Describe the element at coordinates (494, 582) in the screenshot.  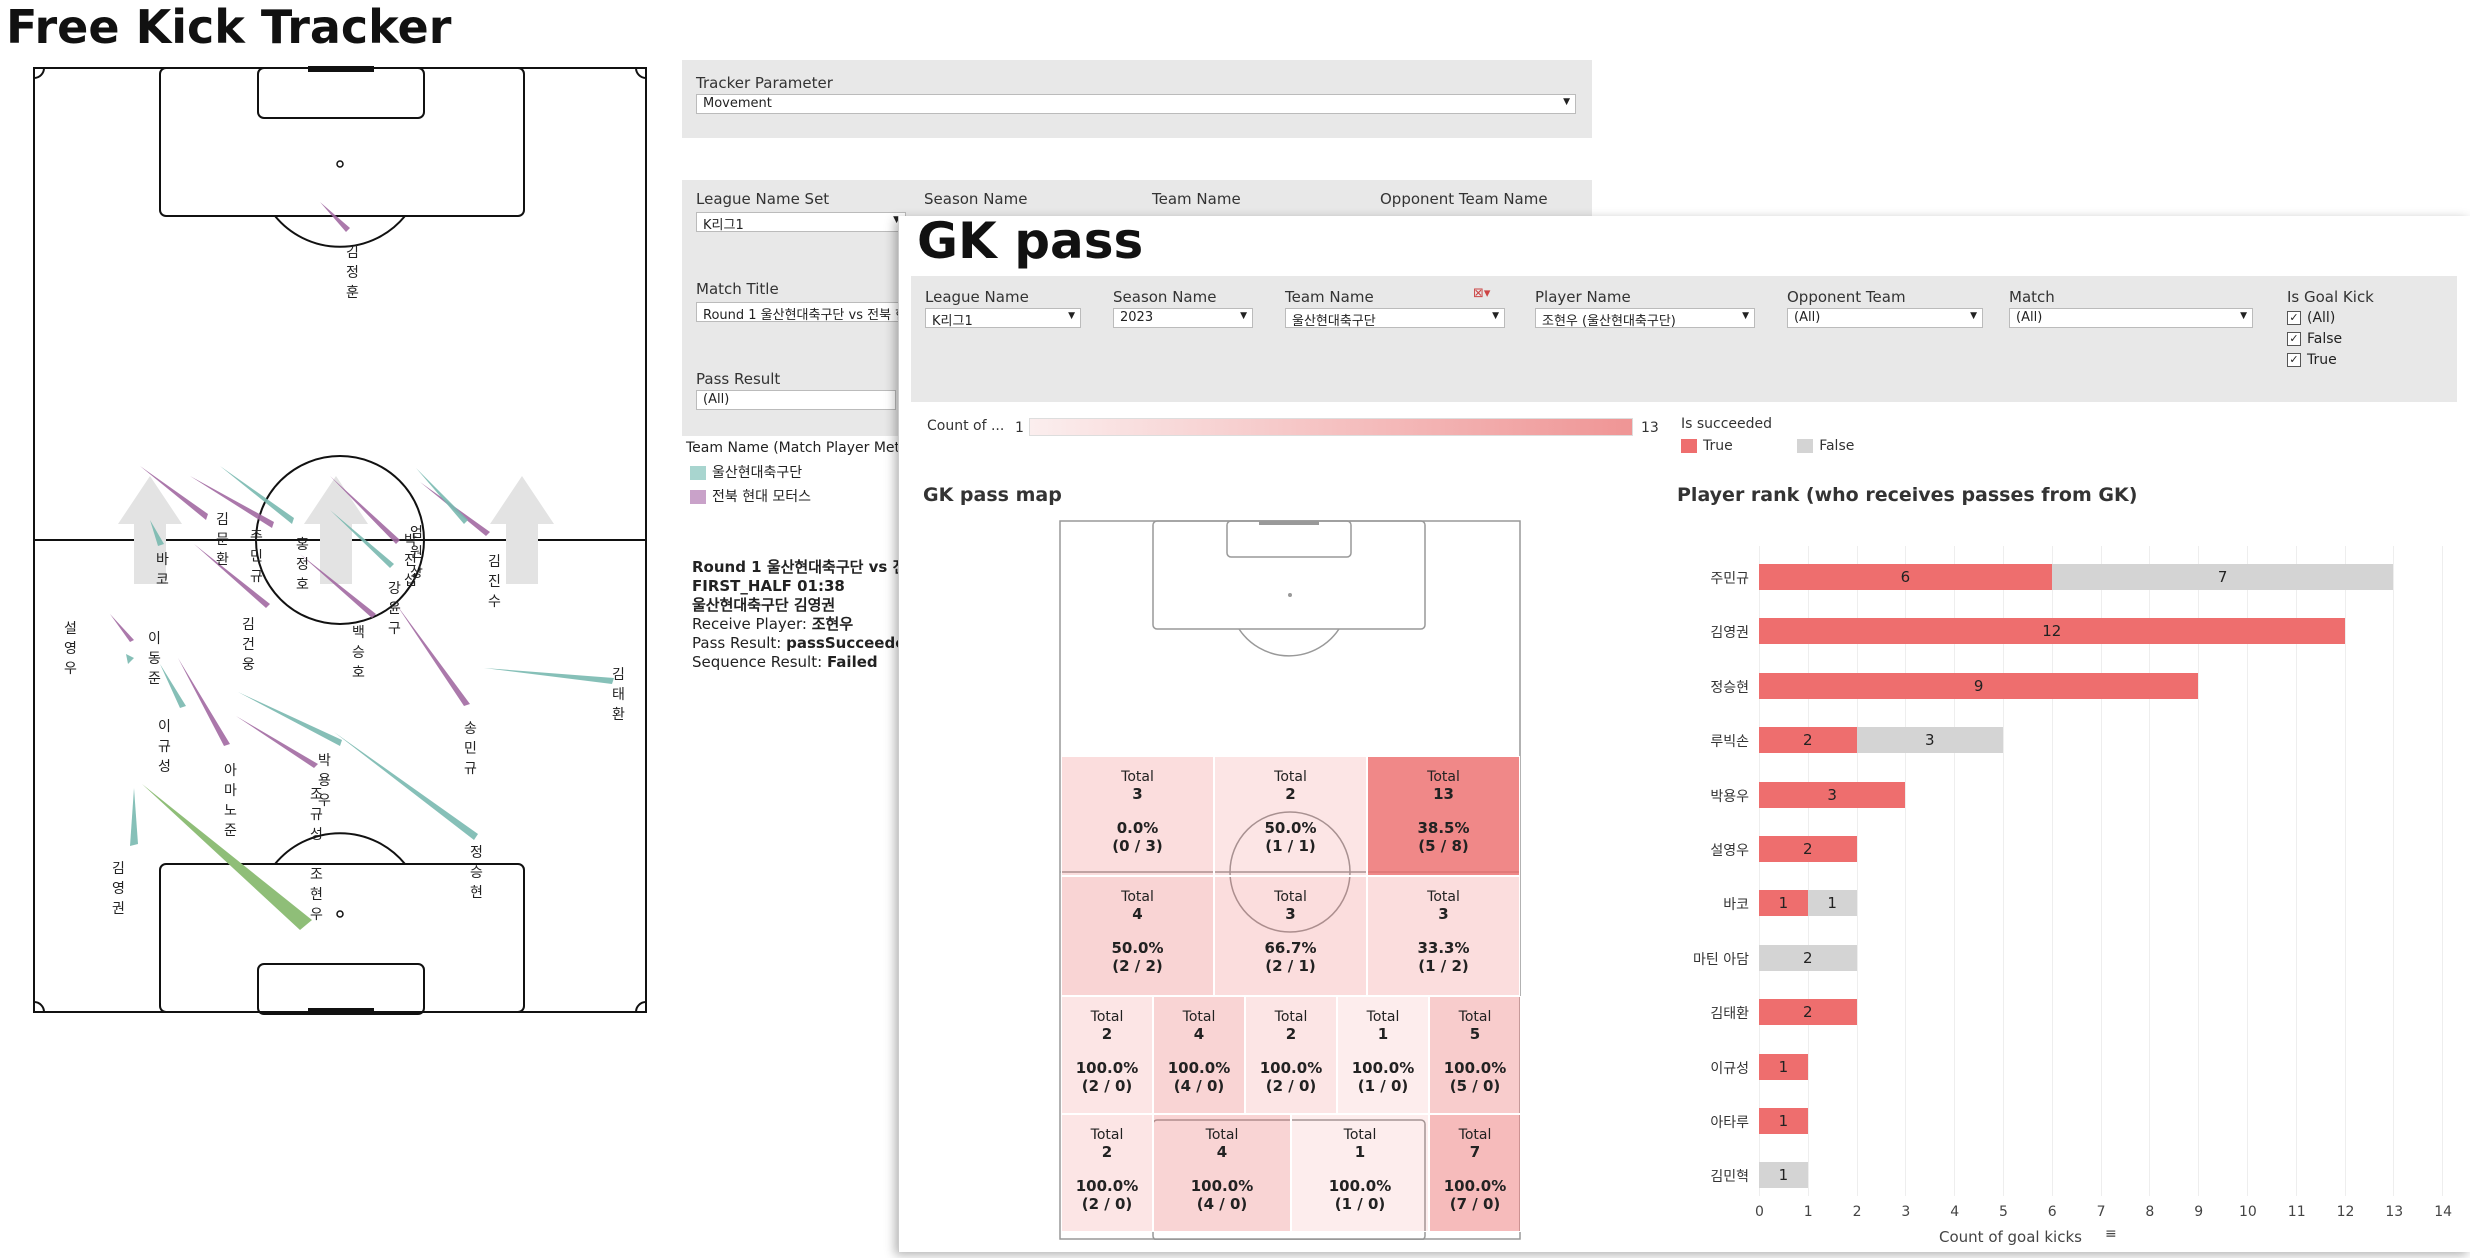
I see `player-label: 김진수` at that location.